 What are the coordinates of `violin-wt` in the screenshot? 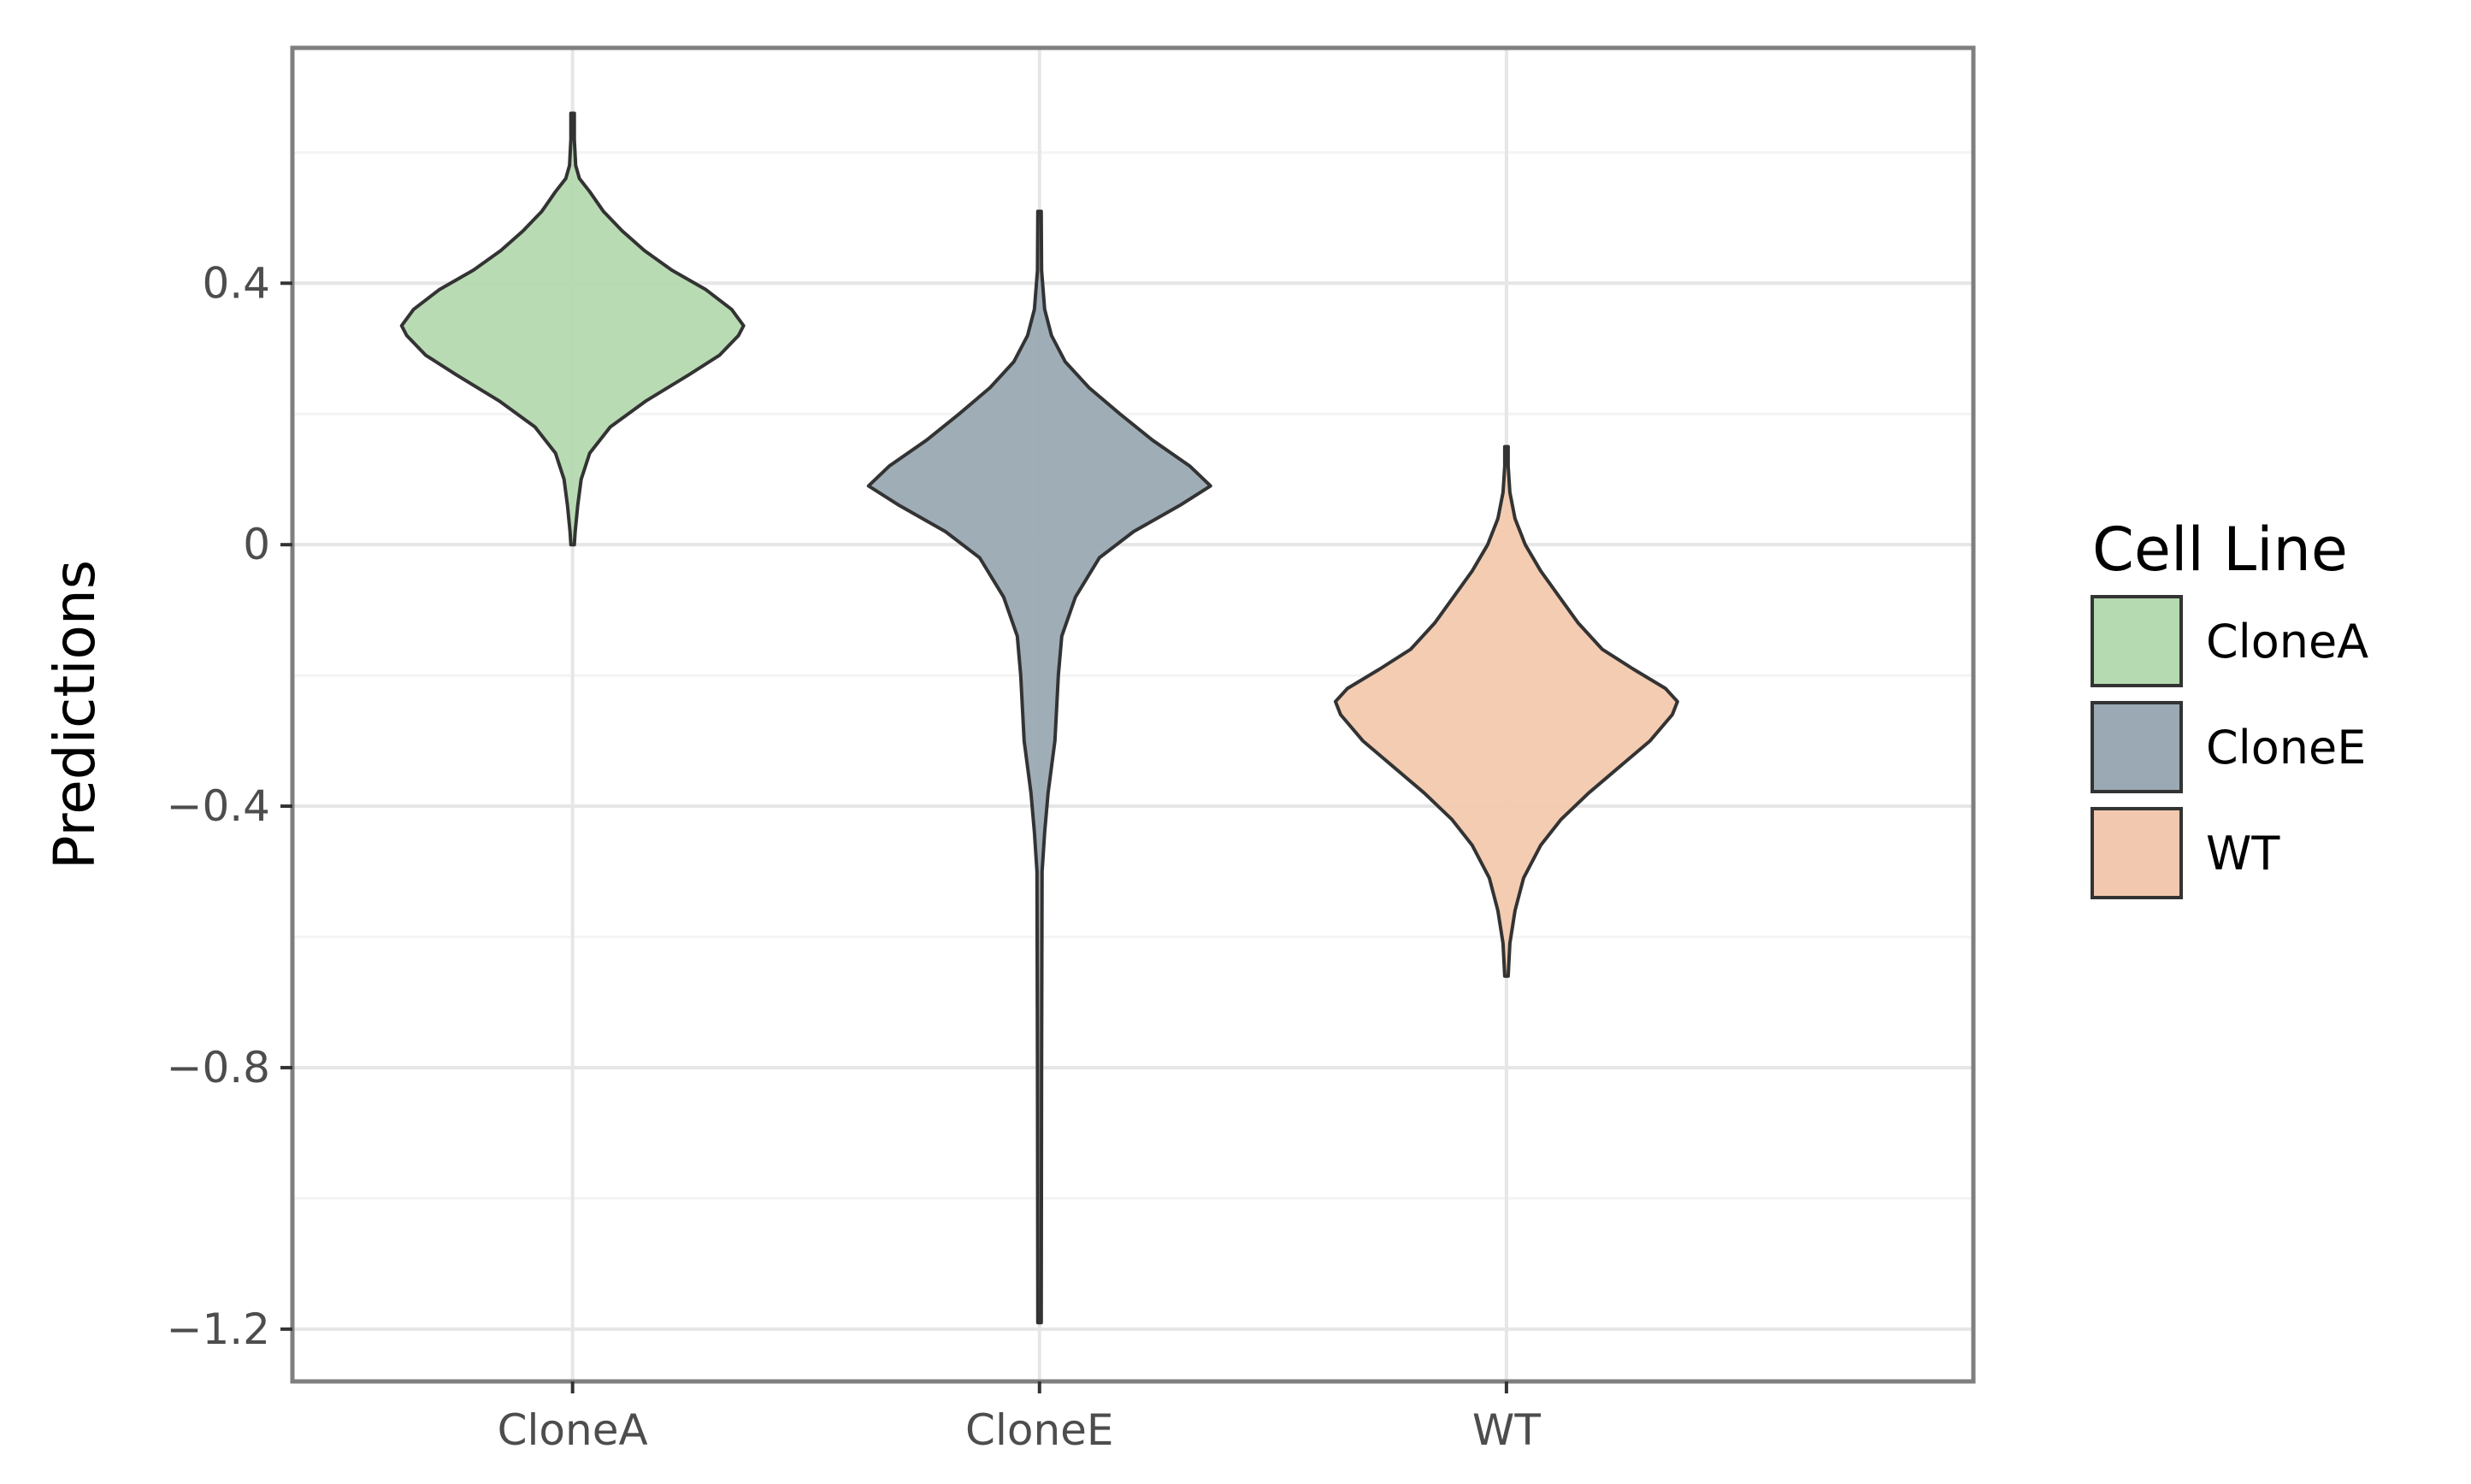 It's located at (1506, 711).